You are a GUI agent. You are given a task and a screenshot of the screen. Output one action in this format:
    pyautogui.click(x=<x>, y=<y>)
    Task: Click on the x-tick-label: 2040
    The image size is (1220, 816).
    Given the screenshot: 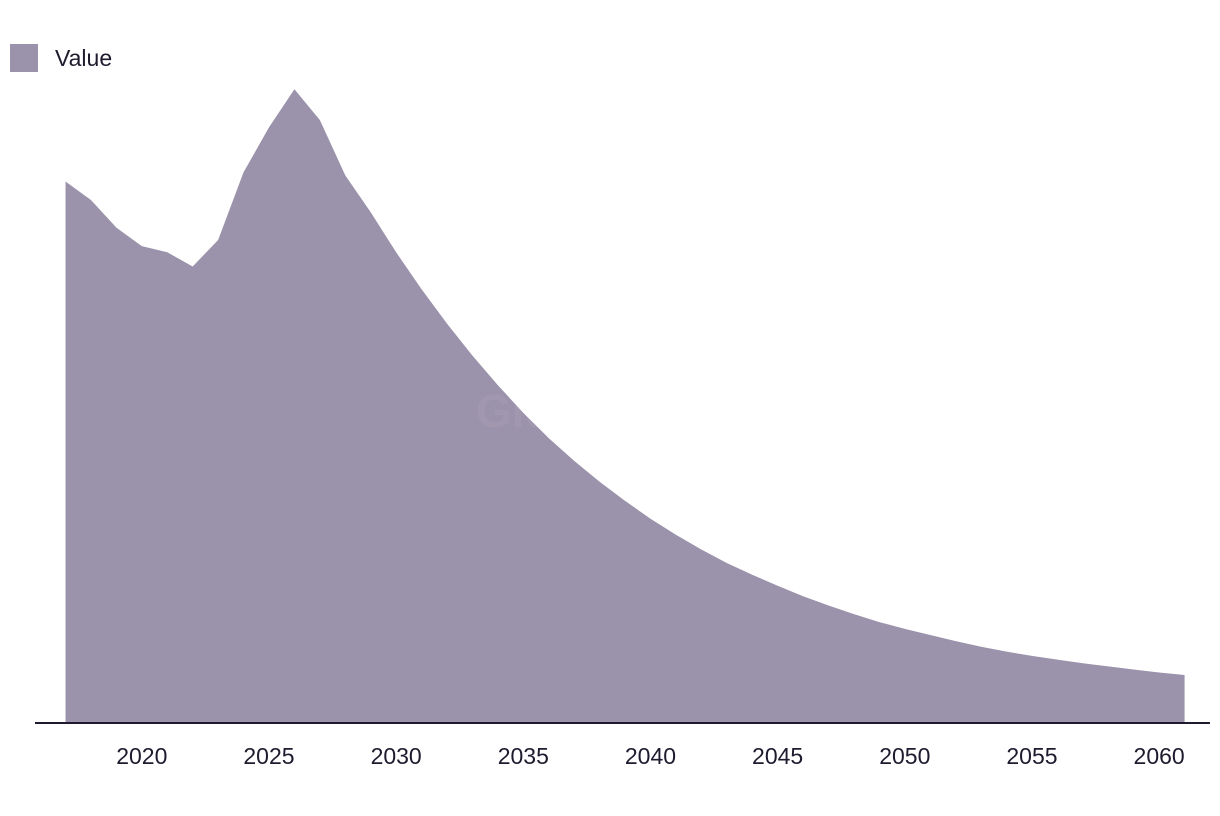 What is the action you would take?
    pyautogui.click(x=650, y=756)
    